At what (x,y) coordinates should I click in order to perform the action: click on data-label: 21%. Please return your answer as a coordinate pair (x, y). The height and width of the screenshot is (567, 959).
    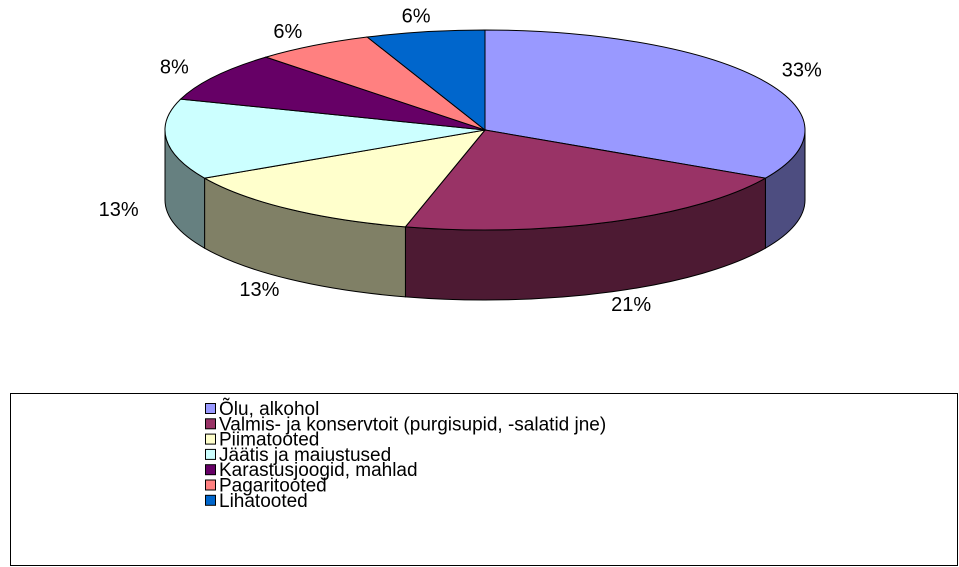
    Looking at the image, I should click on (631, 305).